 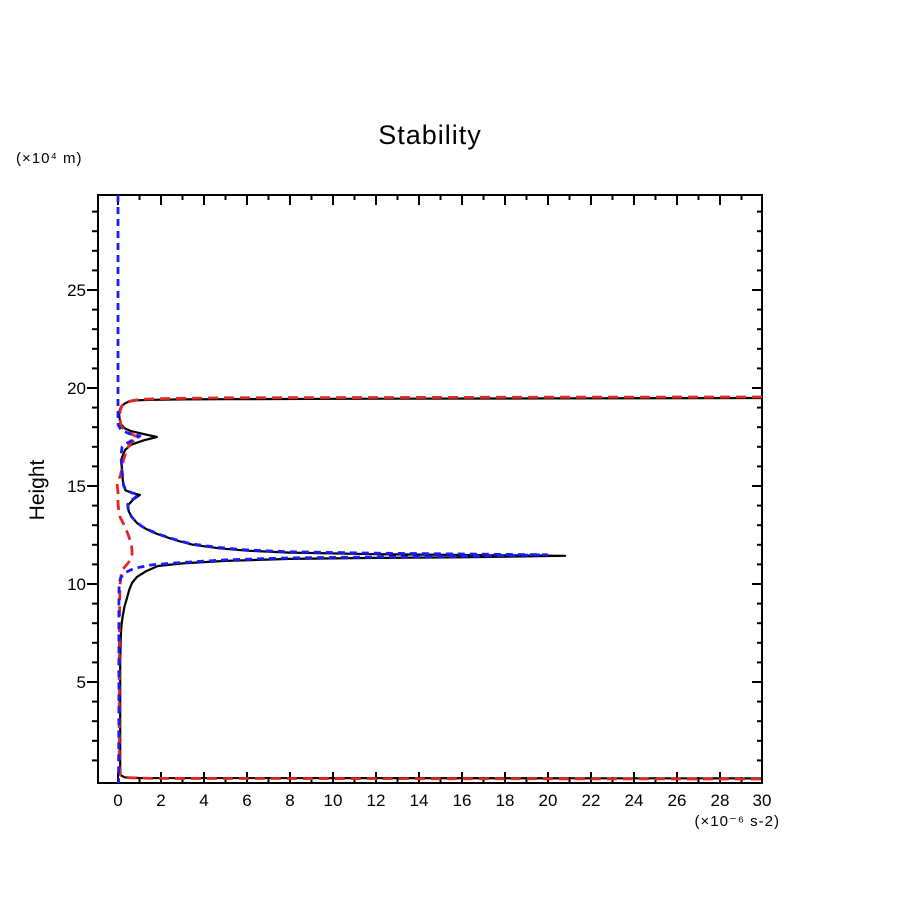 I want to click on x-tick-label: 24, so click(x=634, y=800).